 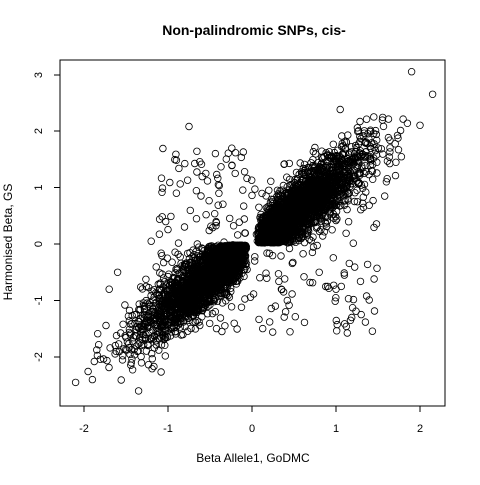 What do you see at coordinates (8, 242) in the screenshot?
I see `y-axis-label: Harmonised Beta, GS` at bounding box center [8, 242].